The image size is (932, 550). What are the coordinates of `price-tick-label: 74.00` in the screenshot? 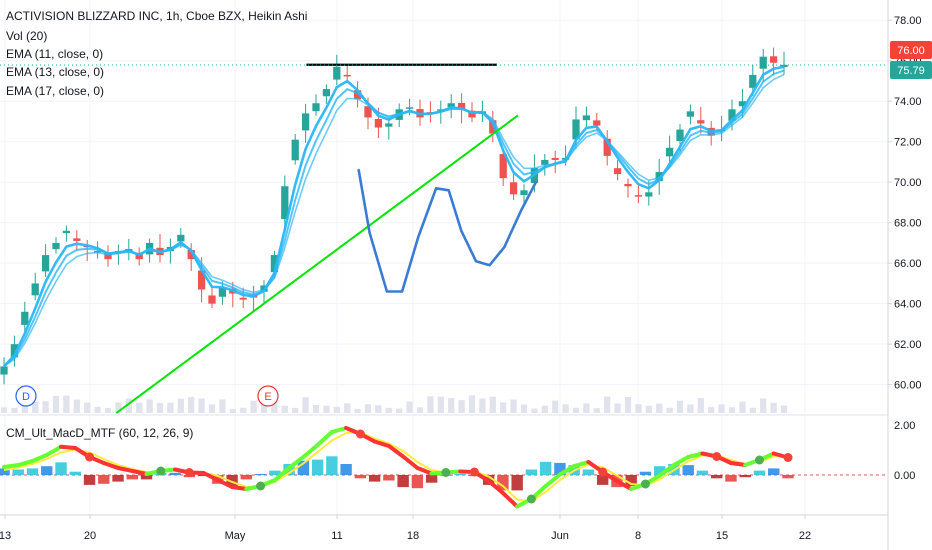 It's located at (908, 102).